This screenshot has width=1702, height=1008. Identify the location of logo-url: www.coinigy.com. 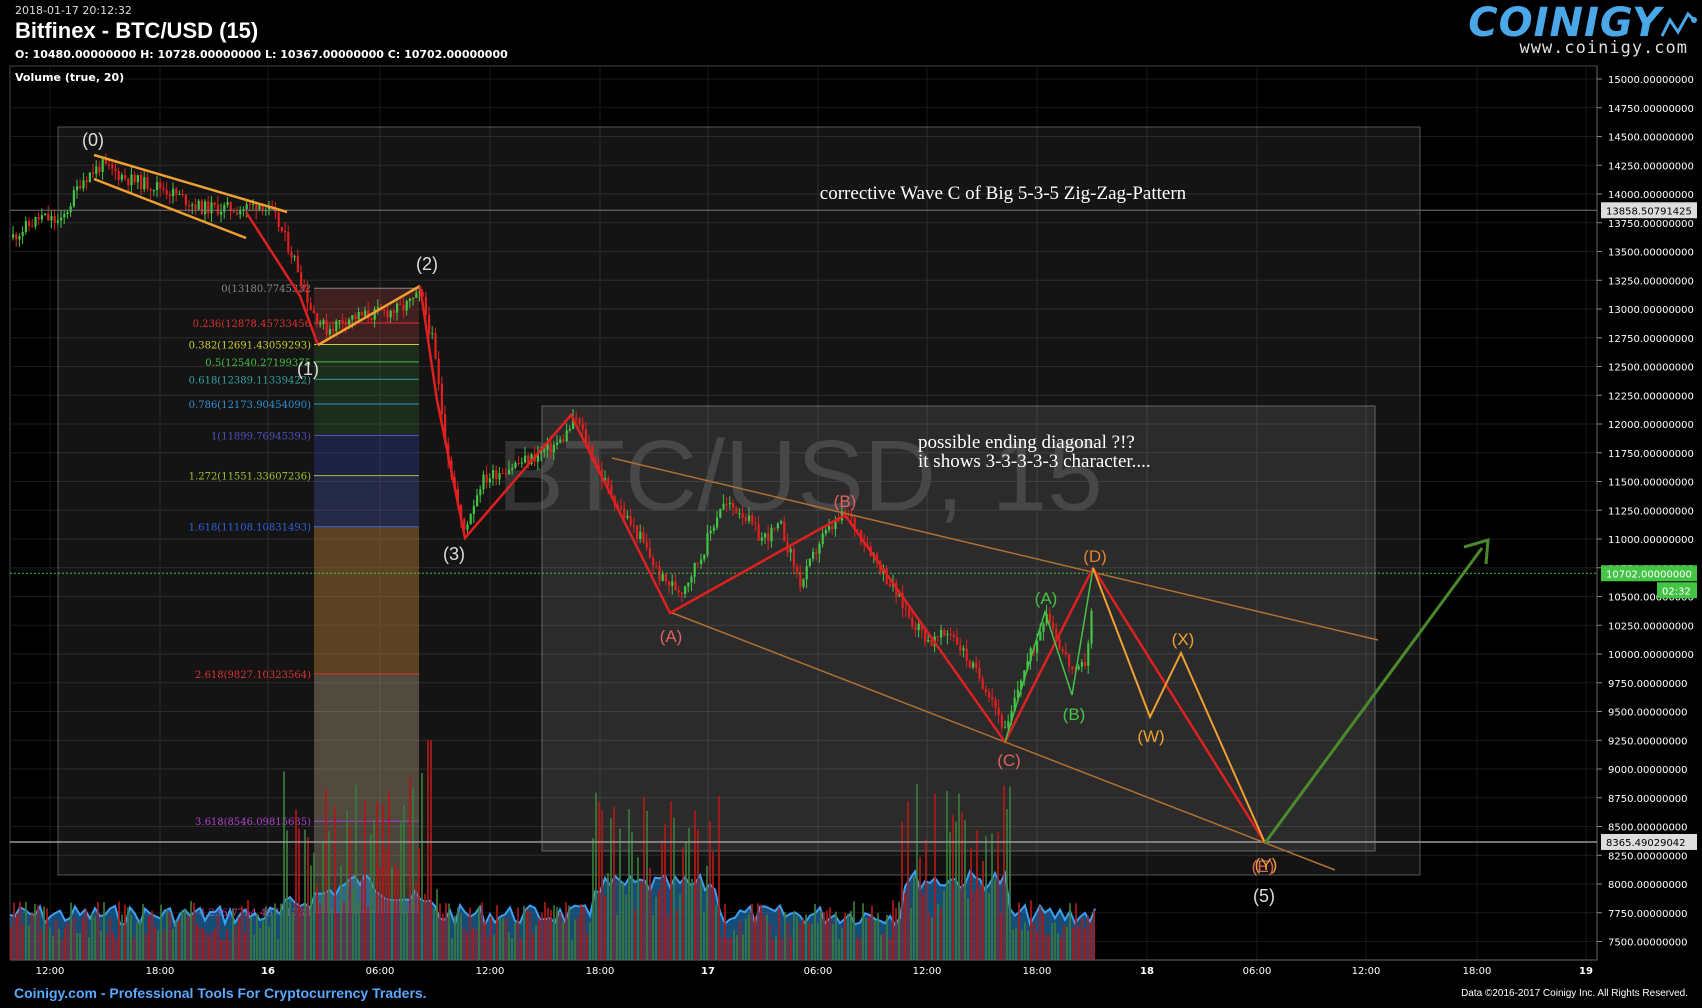
(1603, 48).